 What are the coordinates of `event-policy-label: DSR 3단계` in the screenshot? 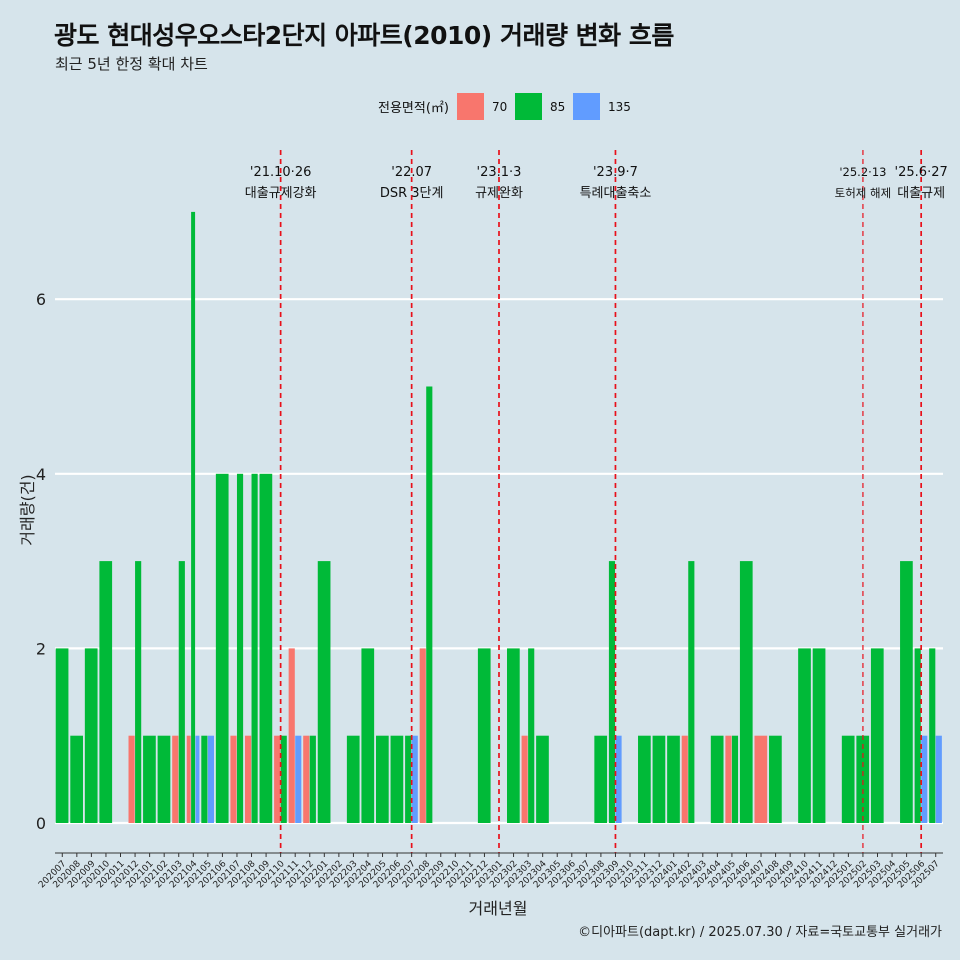 It's located at (412, 193).